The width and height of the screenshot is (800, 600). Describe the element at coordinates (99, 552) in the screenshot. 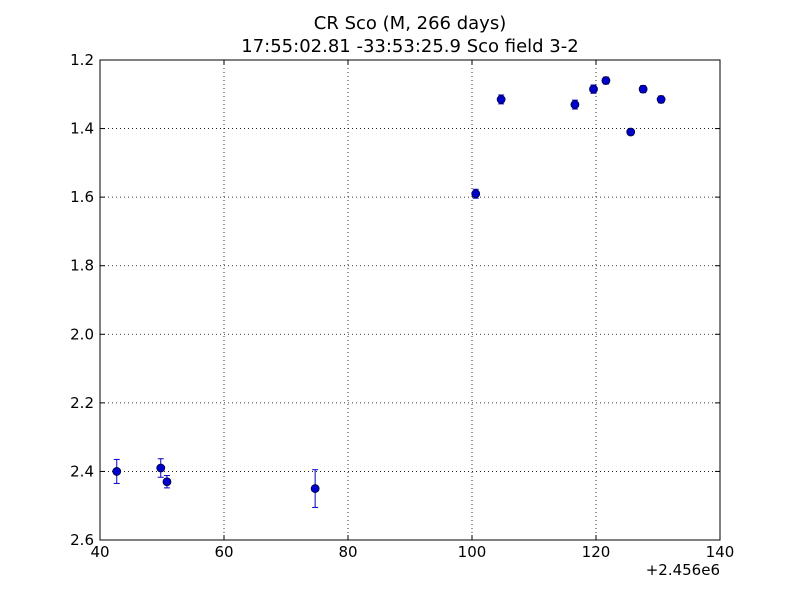

I see `x-tick-label: 40` at that location.